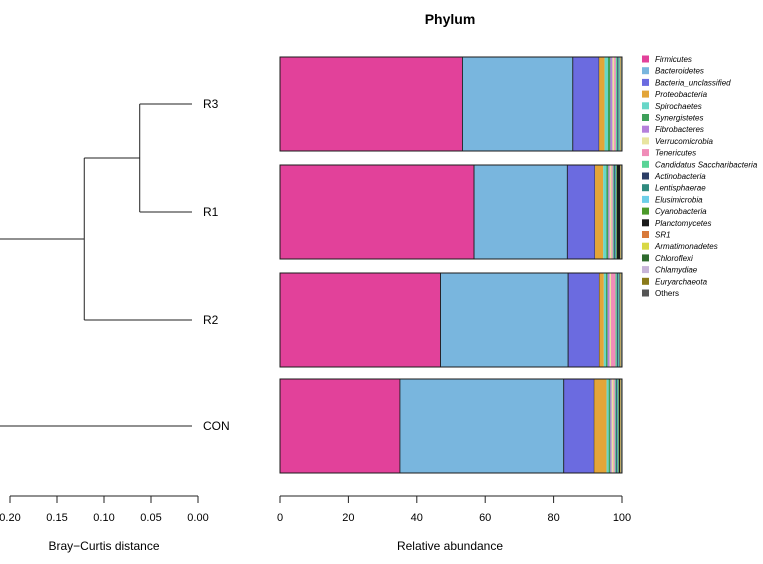 This screenshot has height=564, width=763. What do you see at coordinates (103, 546) in the screenshot?
I see `dendrogram-axis-label: Bray−Curtis distance` at bounding box center [103, 546].